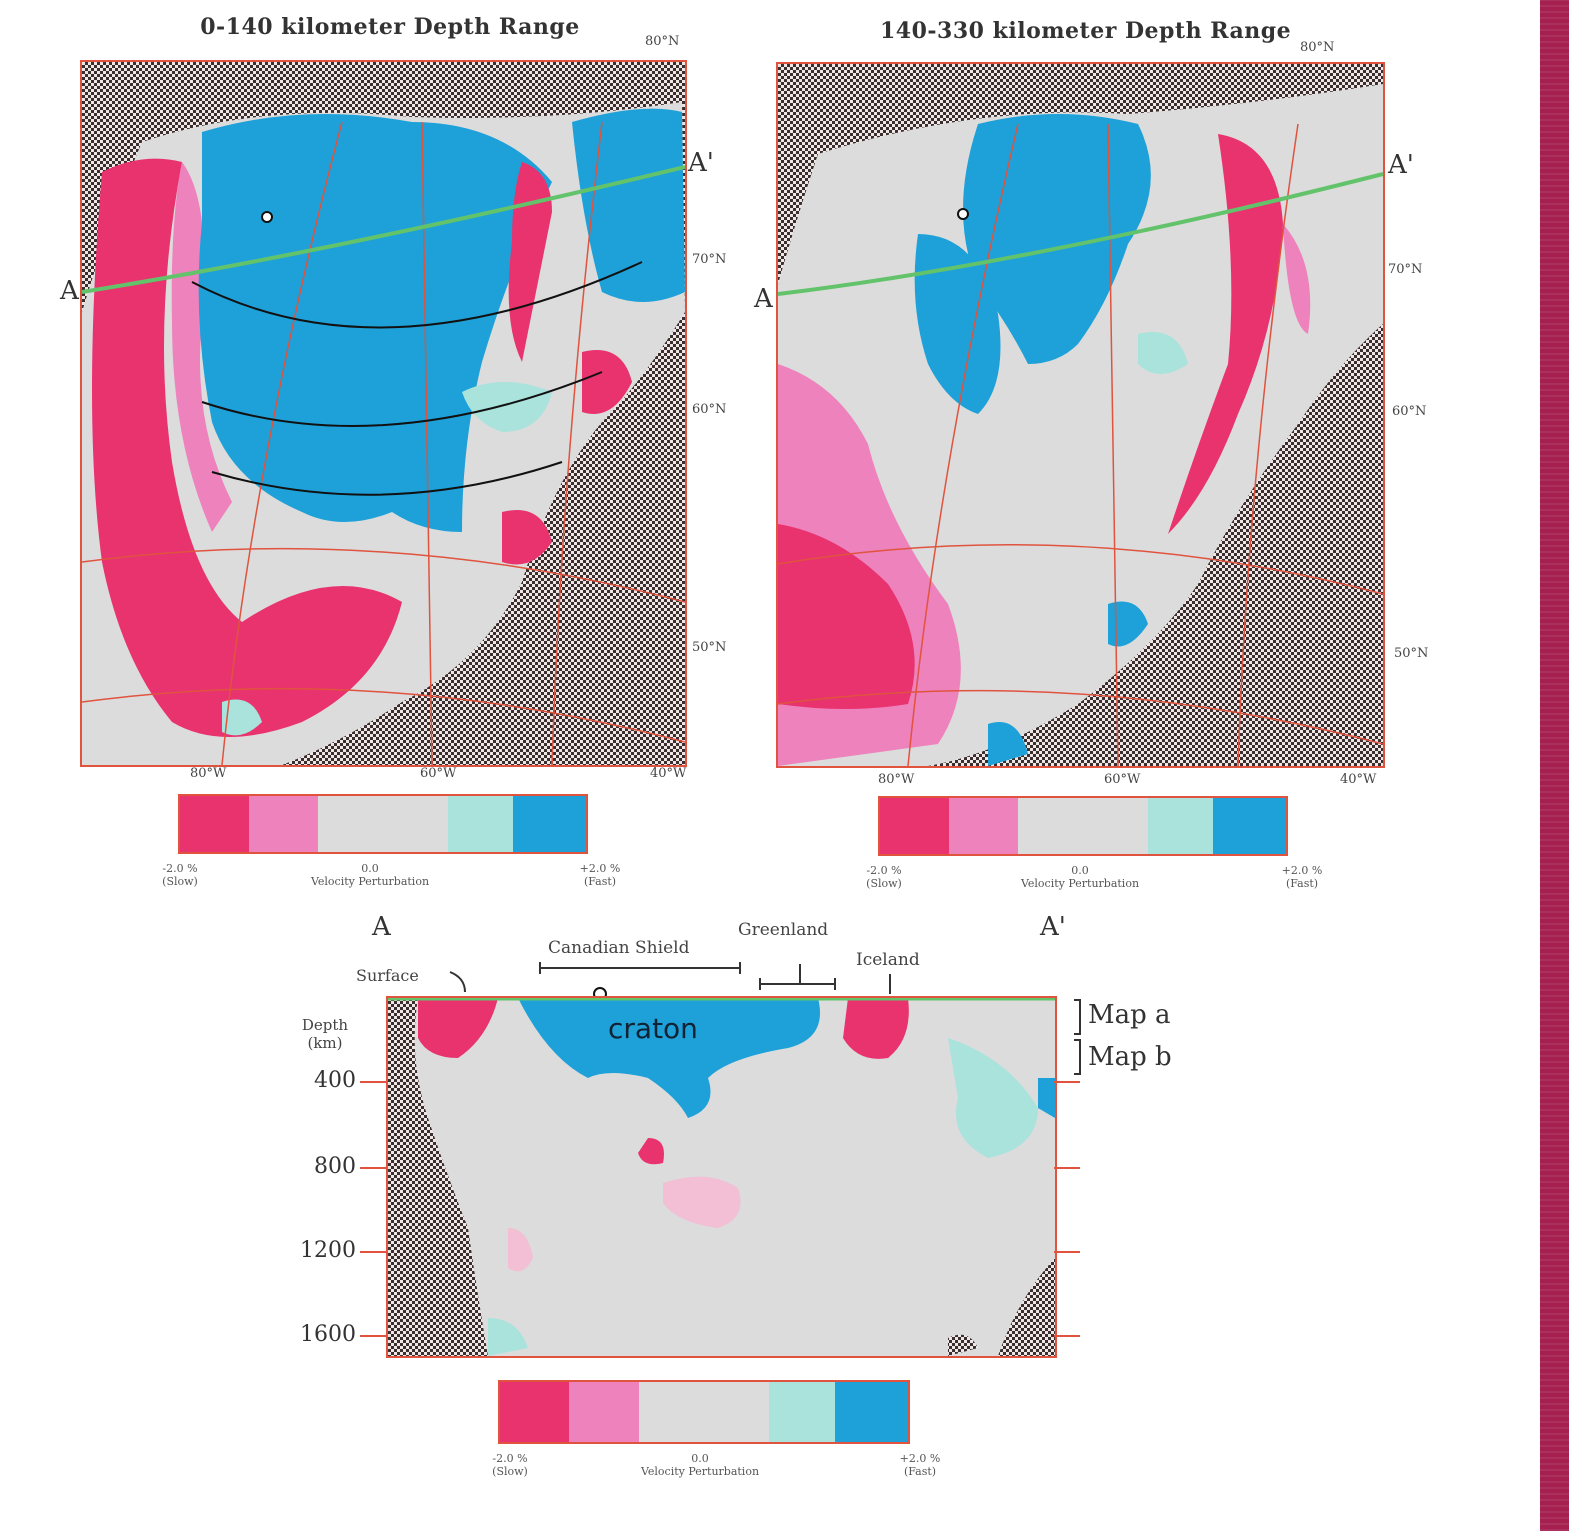 The height and width of the screenshot is (1531, 1569). What do you see at coordinates (1554, 765) in the screenshot?
I see `page-edge-stripe` at bounding box center [1554, 765].